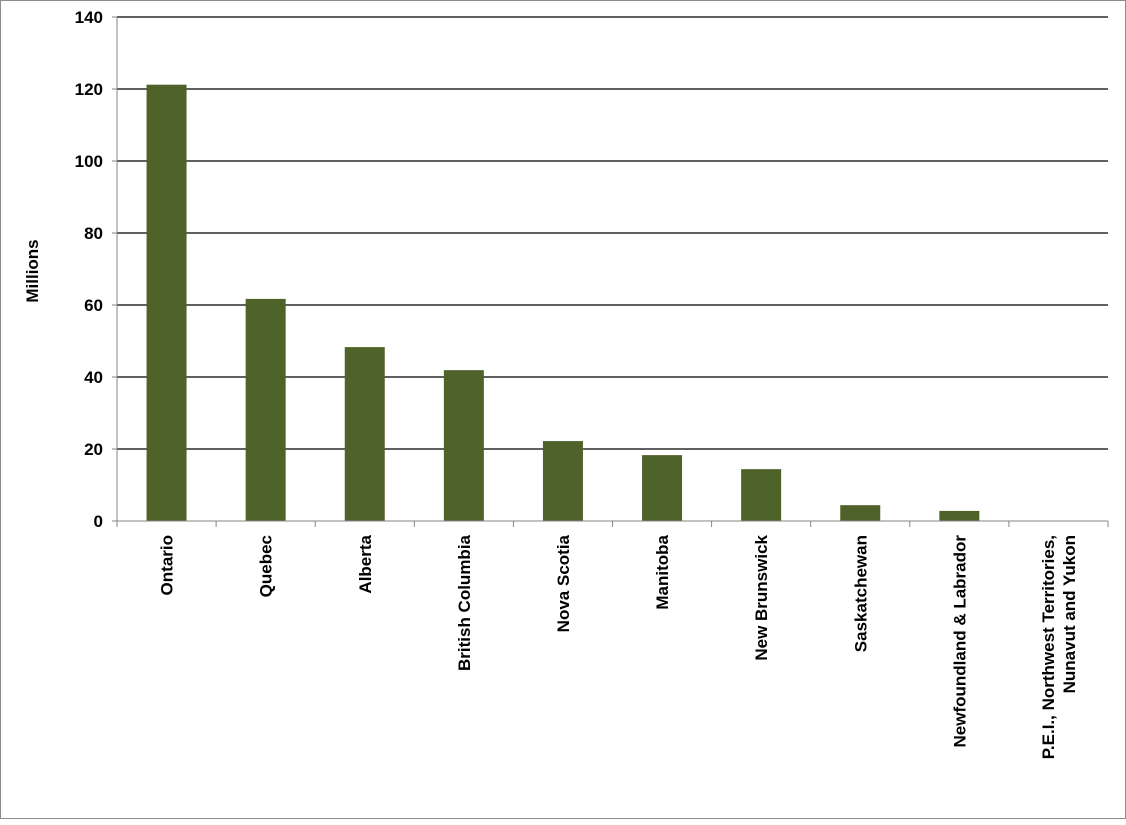  Describe the element at coordinates (464, 602) in the screenshot. I see `x-tick-label: British Columbia` at that location.